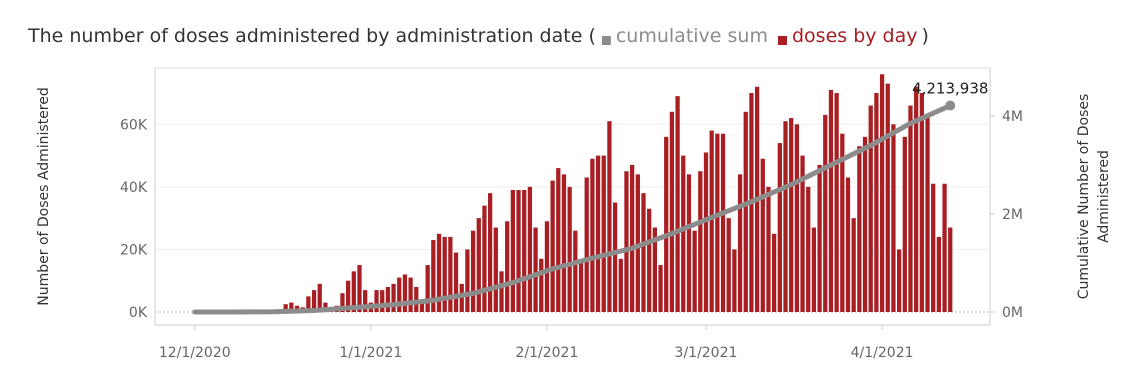  I want to click on y-tick-label: 20K, so click(134, 250).